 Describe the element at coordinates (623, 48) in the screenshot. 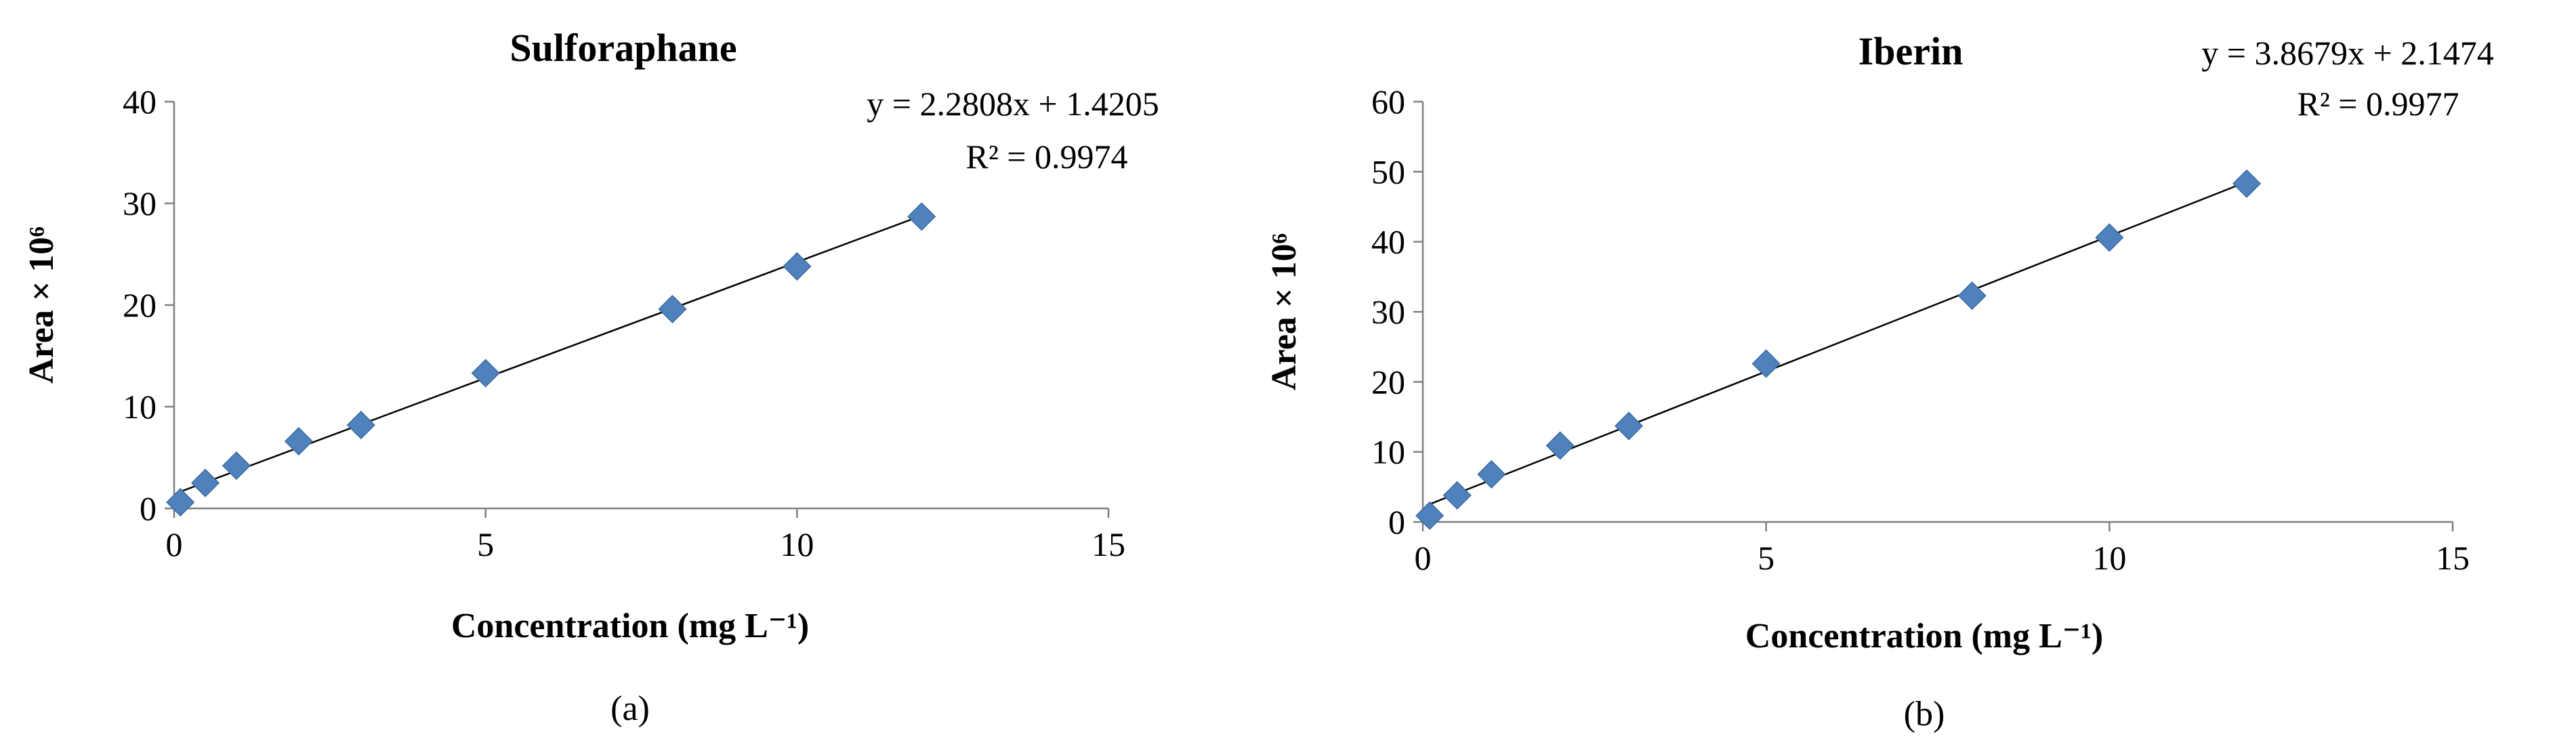

I see `chart-title: Sulforaphane` at that location.